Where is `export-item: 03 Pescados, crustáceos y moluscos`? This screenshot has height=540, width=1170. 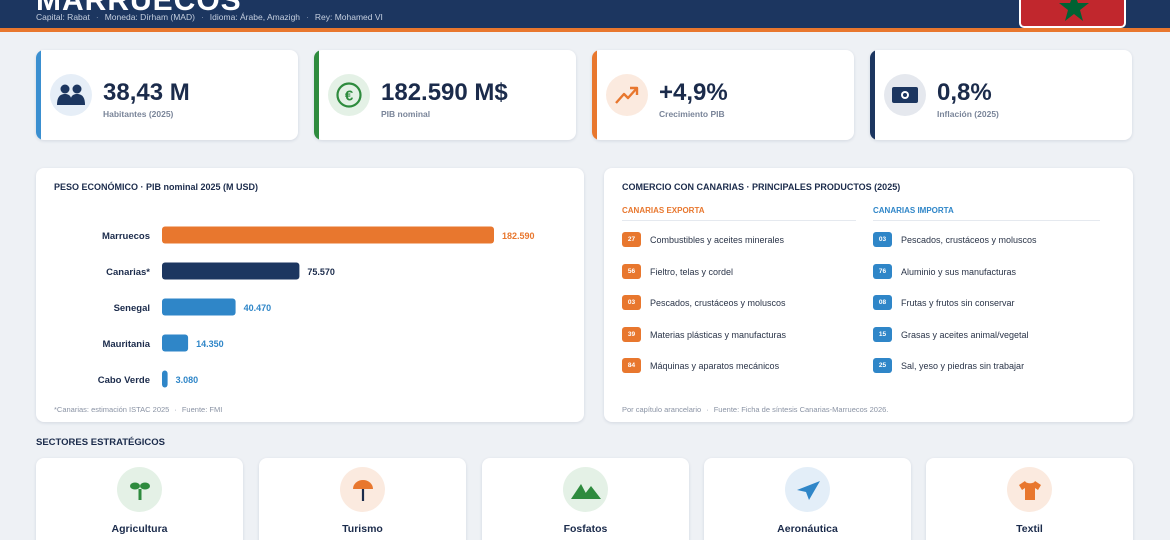
export-item: 03 Pescados, crustáceos y moluscos is located at coordinates (704, 302).